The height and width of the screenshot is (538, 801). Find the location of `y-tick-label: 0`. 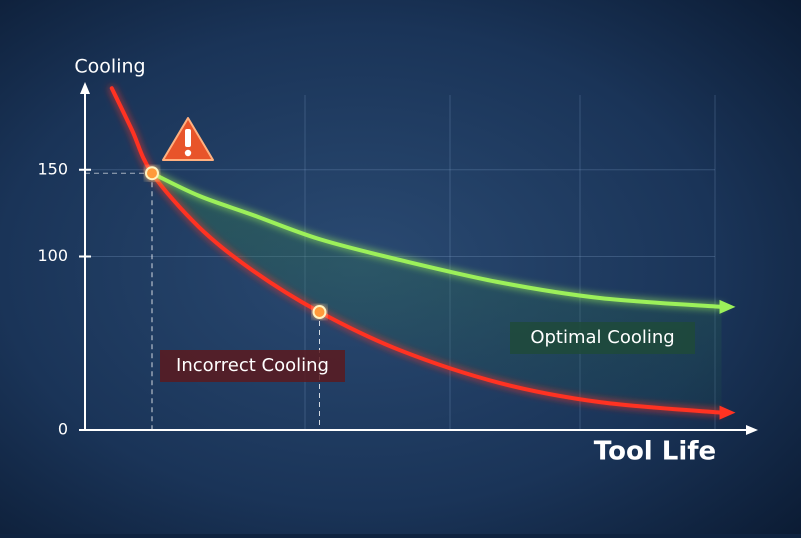

y-tick-label: 0 is located at coordinates (63, 429).